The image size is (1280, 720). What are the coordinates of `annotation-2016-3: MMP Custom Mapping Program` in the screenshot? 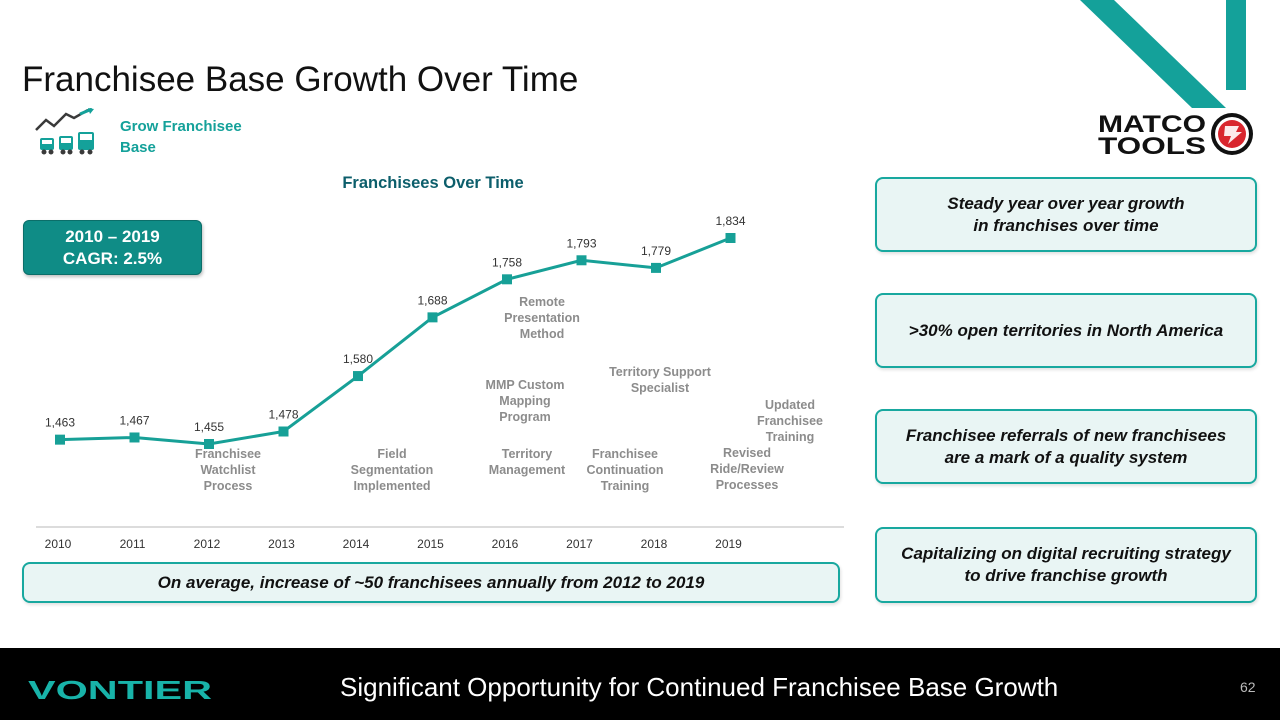 It's located at (525, 401).